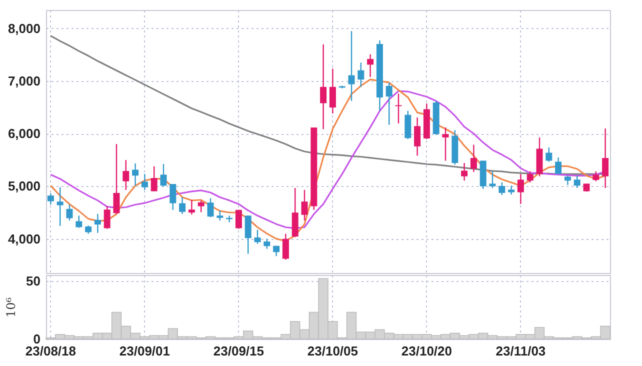 The image size is (642, 366). What do you see at coordinates (24, 186) in the screenshot?
I see `y-tick-label: 5,000` at bounding box center [24, 186].